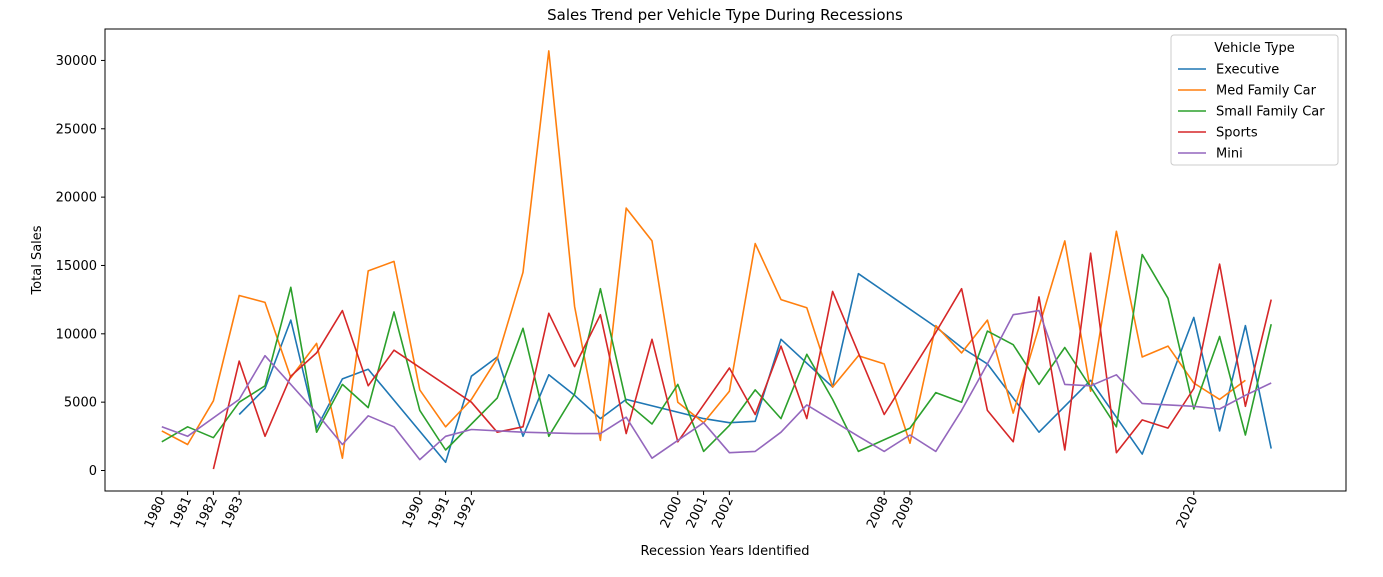  What do you see at coordinates (1188, 512) in the screenshot?
I see `x-tick-label: 2020` at bounding box center [1188, 512].